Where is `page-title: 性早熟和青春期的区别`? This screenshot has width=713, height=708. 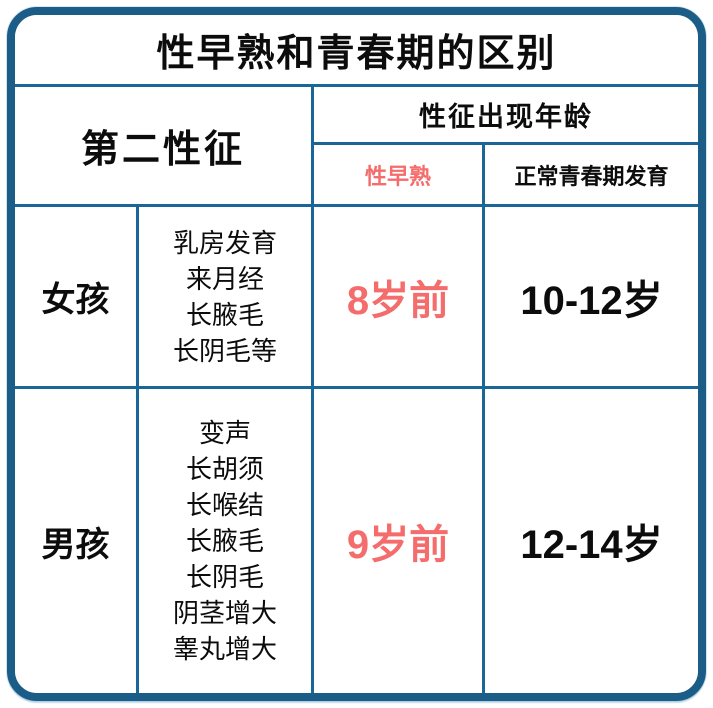
page-title: 性早熟和青春期的区别 is located at coordinates (356, 51).